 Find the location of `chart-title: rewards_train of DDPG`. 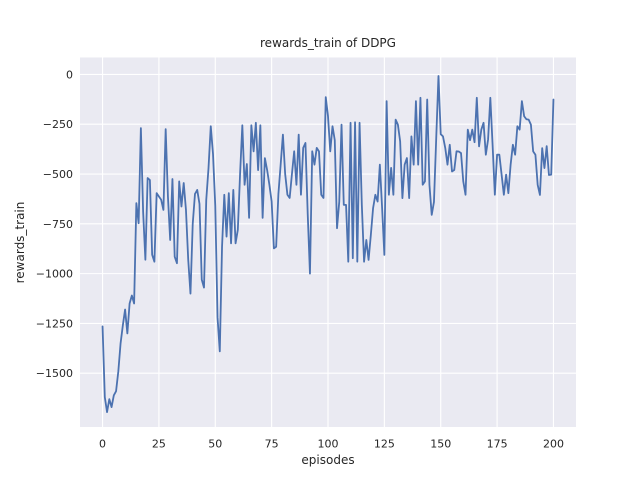

chart-title: rewards_train of DDPG is located at coordinates (328, 43).